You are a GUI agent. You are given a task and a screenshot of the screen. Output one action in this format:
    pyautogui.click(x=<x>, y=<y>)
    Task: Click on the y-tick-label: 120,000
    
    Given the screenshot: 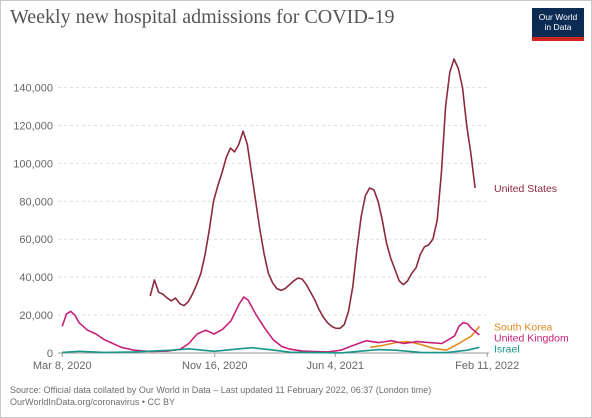 What is the action you would take?
    pyautogui.click(x=33, y=126)
    